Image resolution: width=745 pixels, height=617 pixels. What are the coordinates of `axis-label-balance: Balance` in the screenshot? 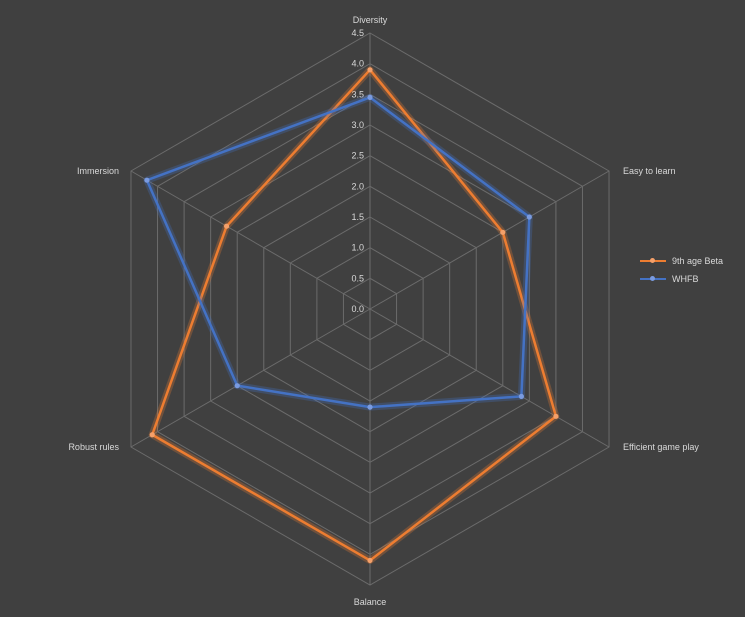 It's located at (370, 602).